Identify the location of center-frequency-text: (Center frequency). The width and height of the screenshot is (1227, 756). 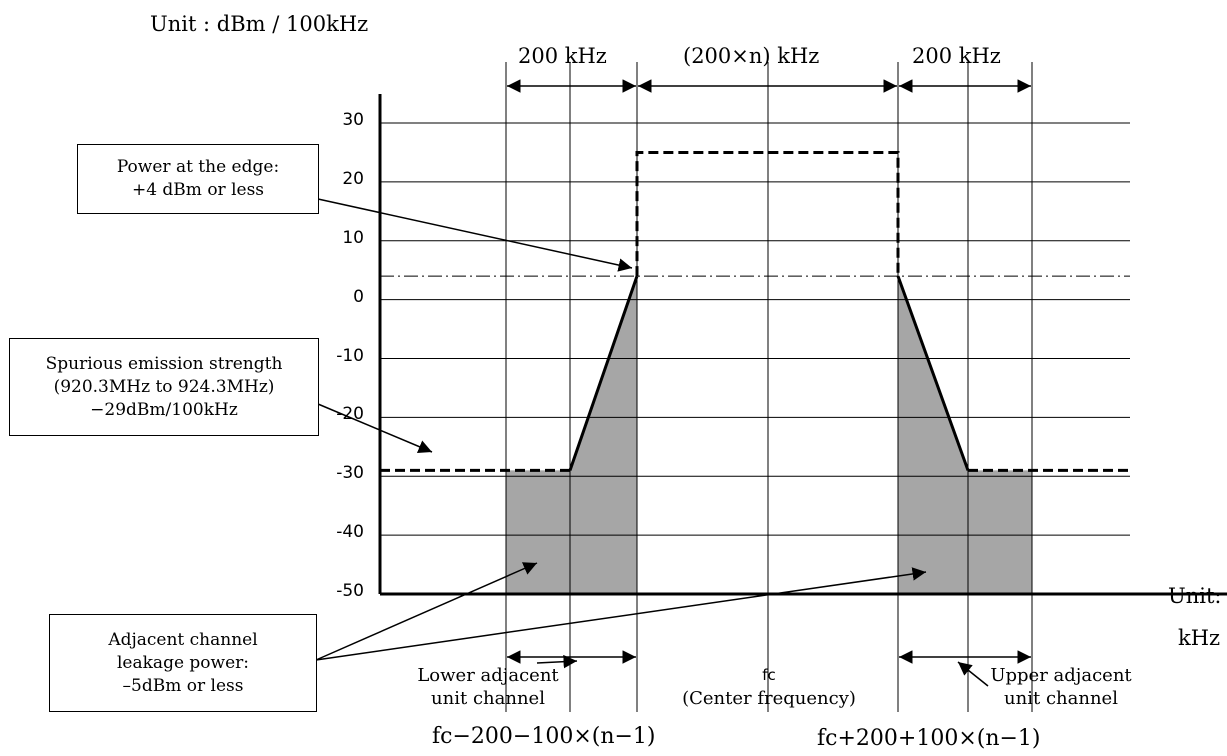
(769, 698).